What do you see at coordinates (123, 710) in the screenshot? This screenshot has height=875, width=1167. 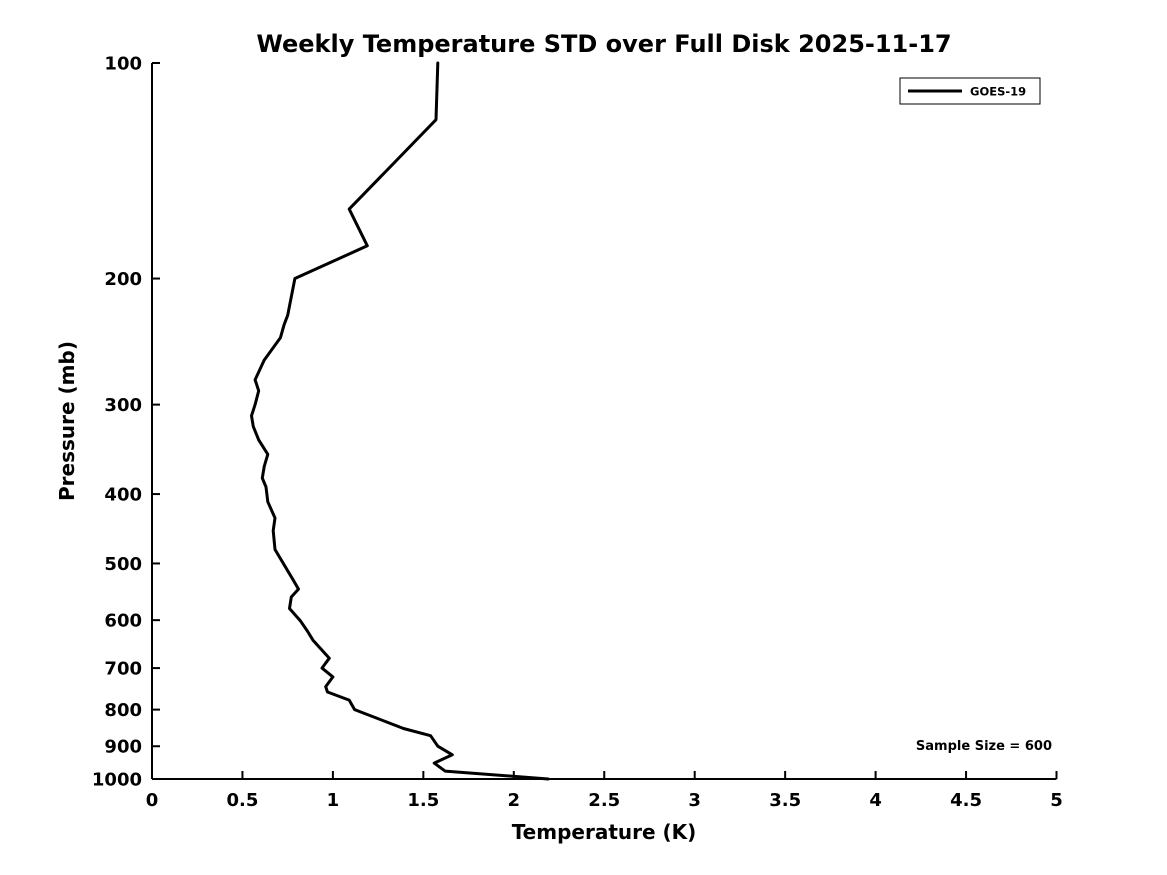 I see `y-tick-label: 800` at bounding box center [123, 710].